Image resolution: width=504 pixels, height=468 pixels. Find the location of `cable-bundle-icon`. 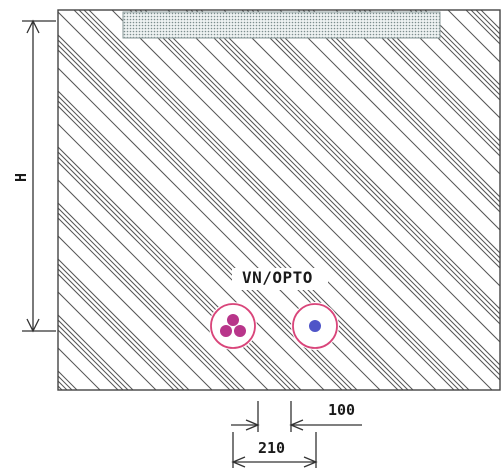

cable-bundle-icon is located at coordinates (233, 325).